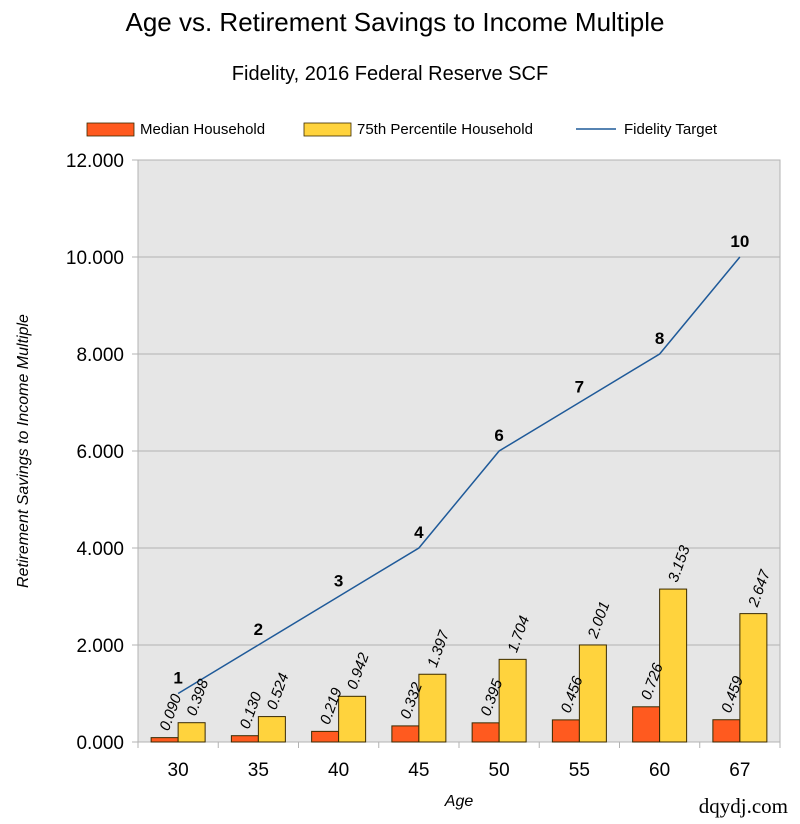  What do you see at coordinates (419, 532) in the screenshot?
I see `target-point-label: 4` at bounding box center [419, 532].